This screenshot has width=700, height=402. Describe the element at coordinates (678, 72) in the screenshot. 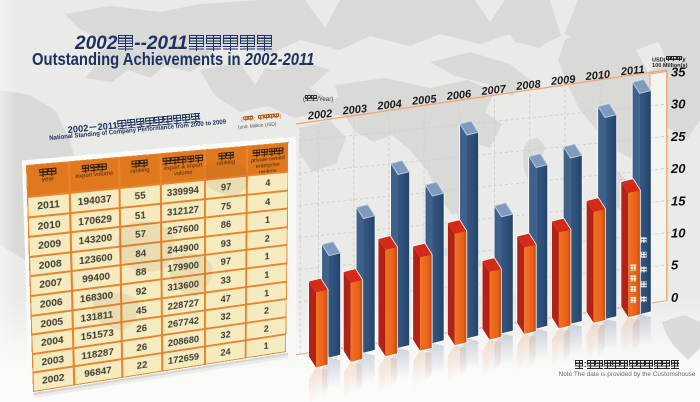

I see `svg-text: 35` at that location.